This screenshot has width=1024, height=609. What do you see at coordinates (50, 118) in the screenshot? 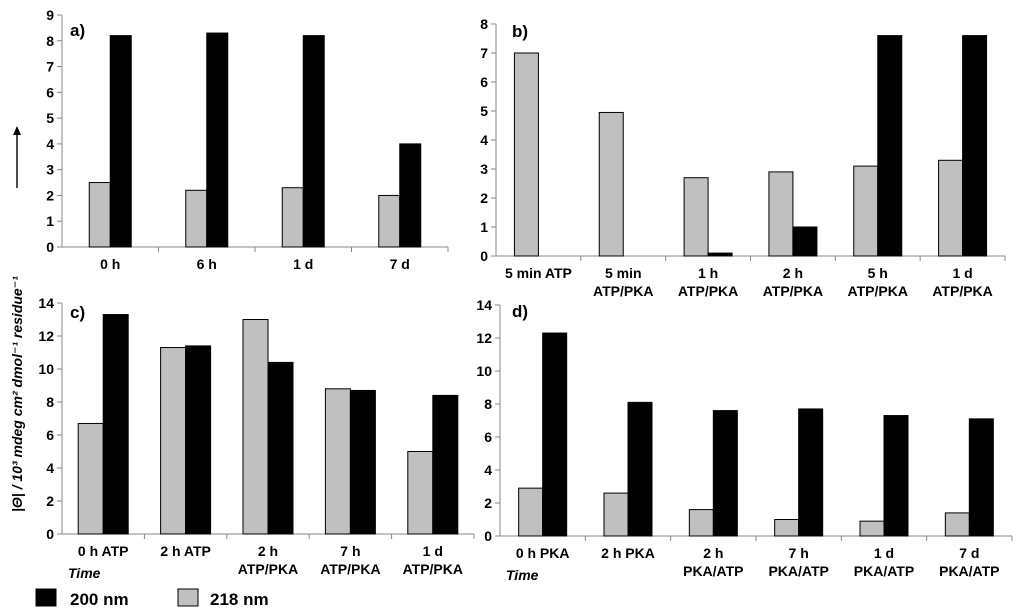
I see `a-y-tick-label: 5` at bounding box center [50, 118].